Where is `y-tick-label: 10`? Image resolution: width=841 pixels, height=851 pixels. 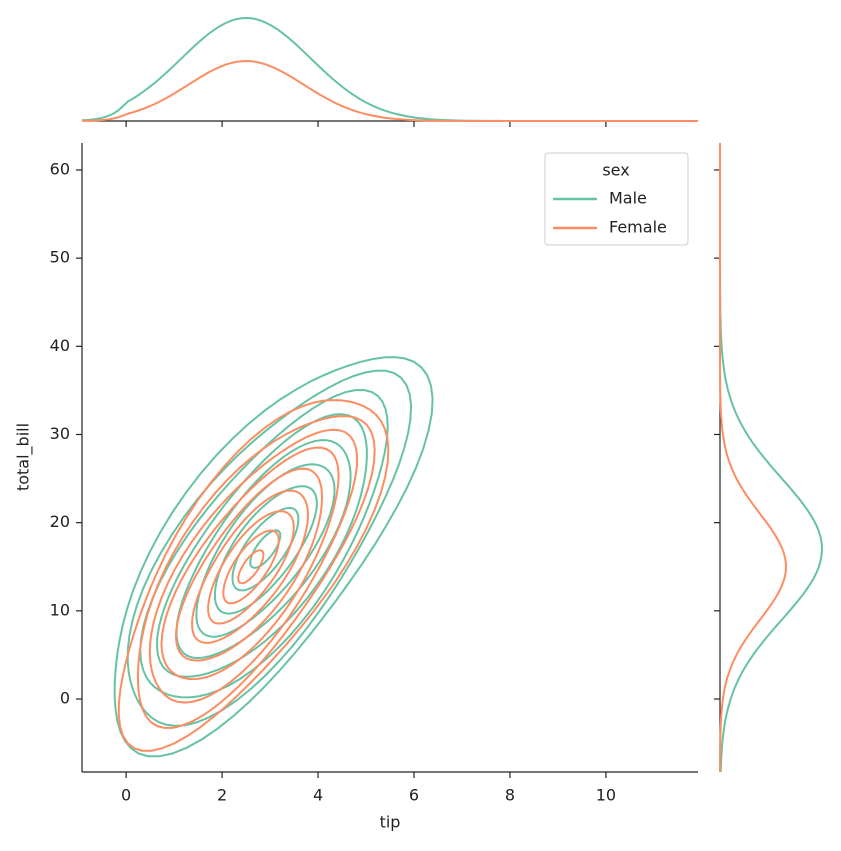
y-tick-label: 10 is located at coordinates (60, 609).